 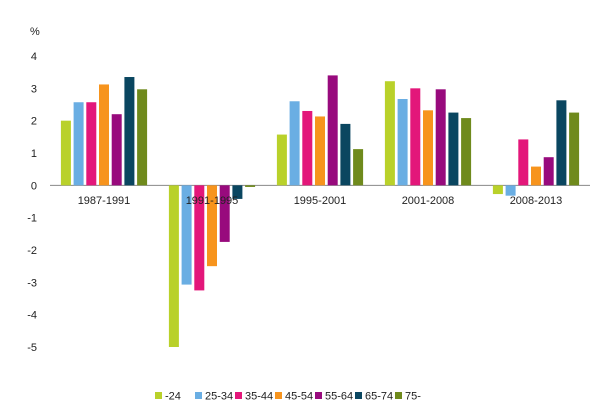 What do you see at coordinates (32, 316) in the screenshot?
I see `y-tick-label: -4` at bounding box center [32, 316].